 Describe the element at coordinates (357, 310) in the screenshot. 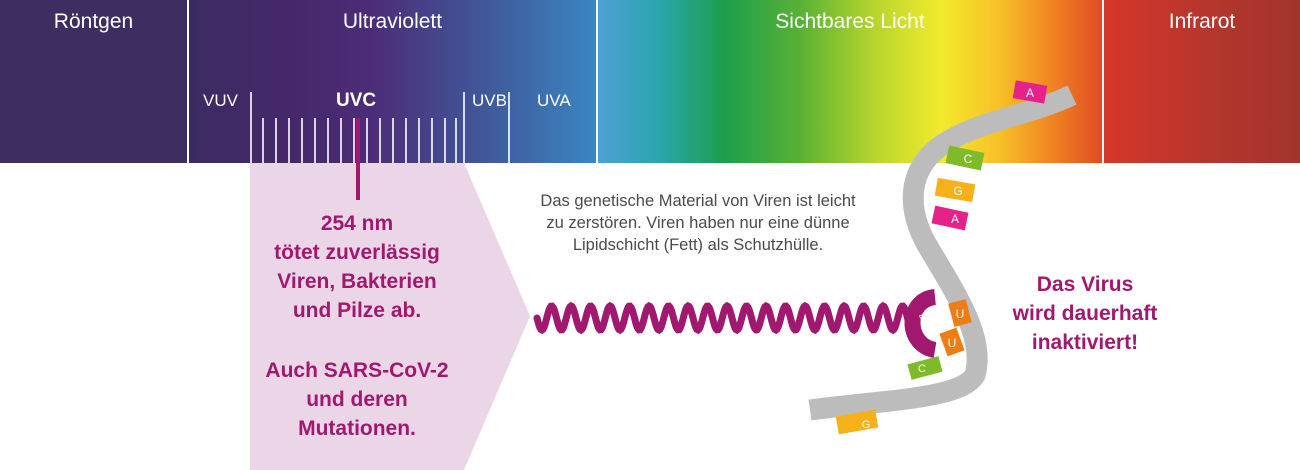

I see `callout-line-4: und Pilze ab.` at that location.